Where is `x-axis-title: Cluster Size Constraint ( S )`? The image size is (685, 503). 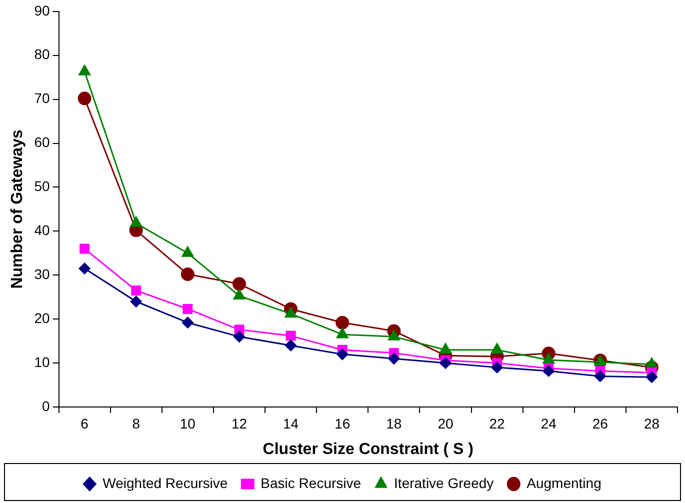
x-axis-title: Cluster Size Constraint ( S ) is located at coordinates (368, 449).